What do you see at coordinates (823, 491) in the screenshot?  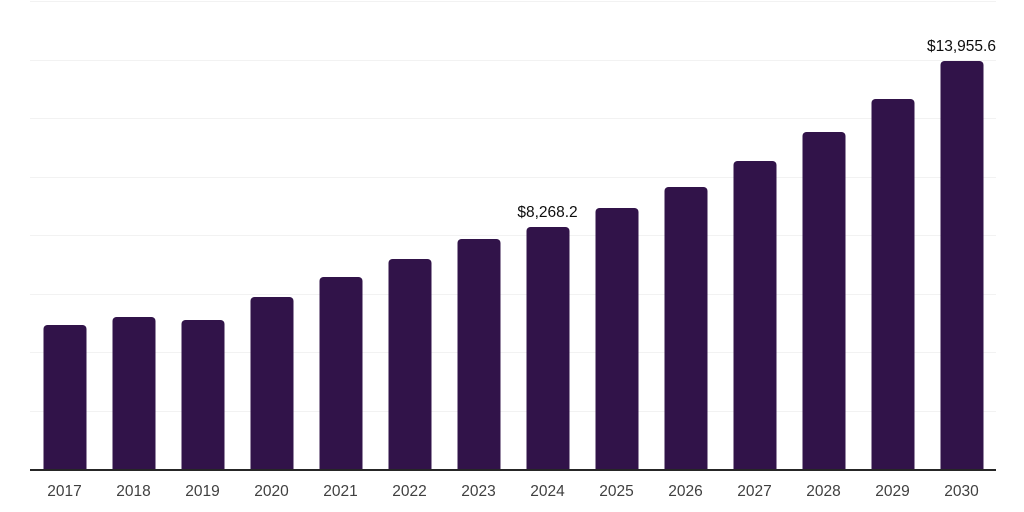 I see `x-tick-2028: 2028` at bounding box center [823, 491].